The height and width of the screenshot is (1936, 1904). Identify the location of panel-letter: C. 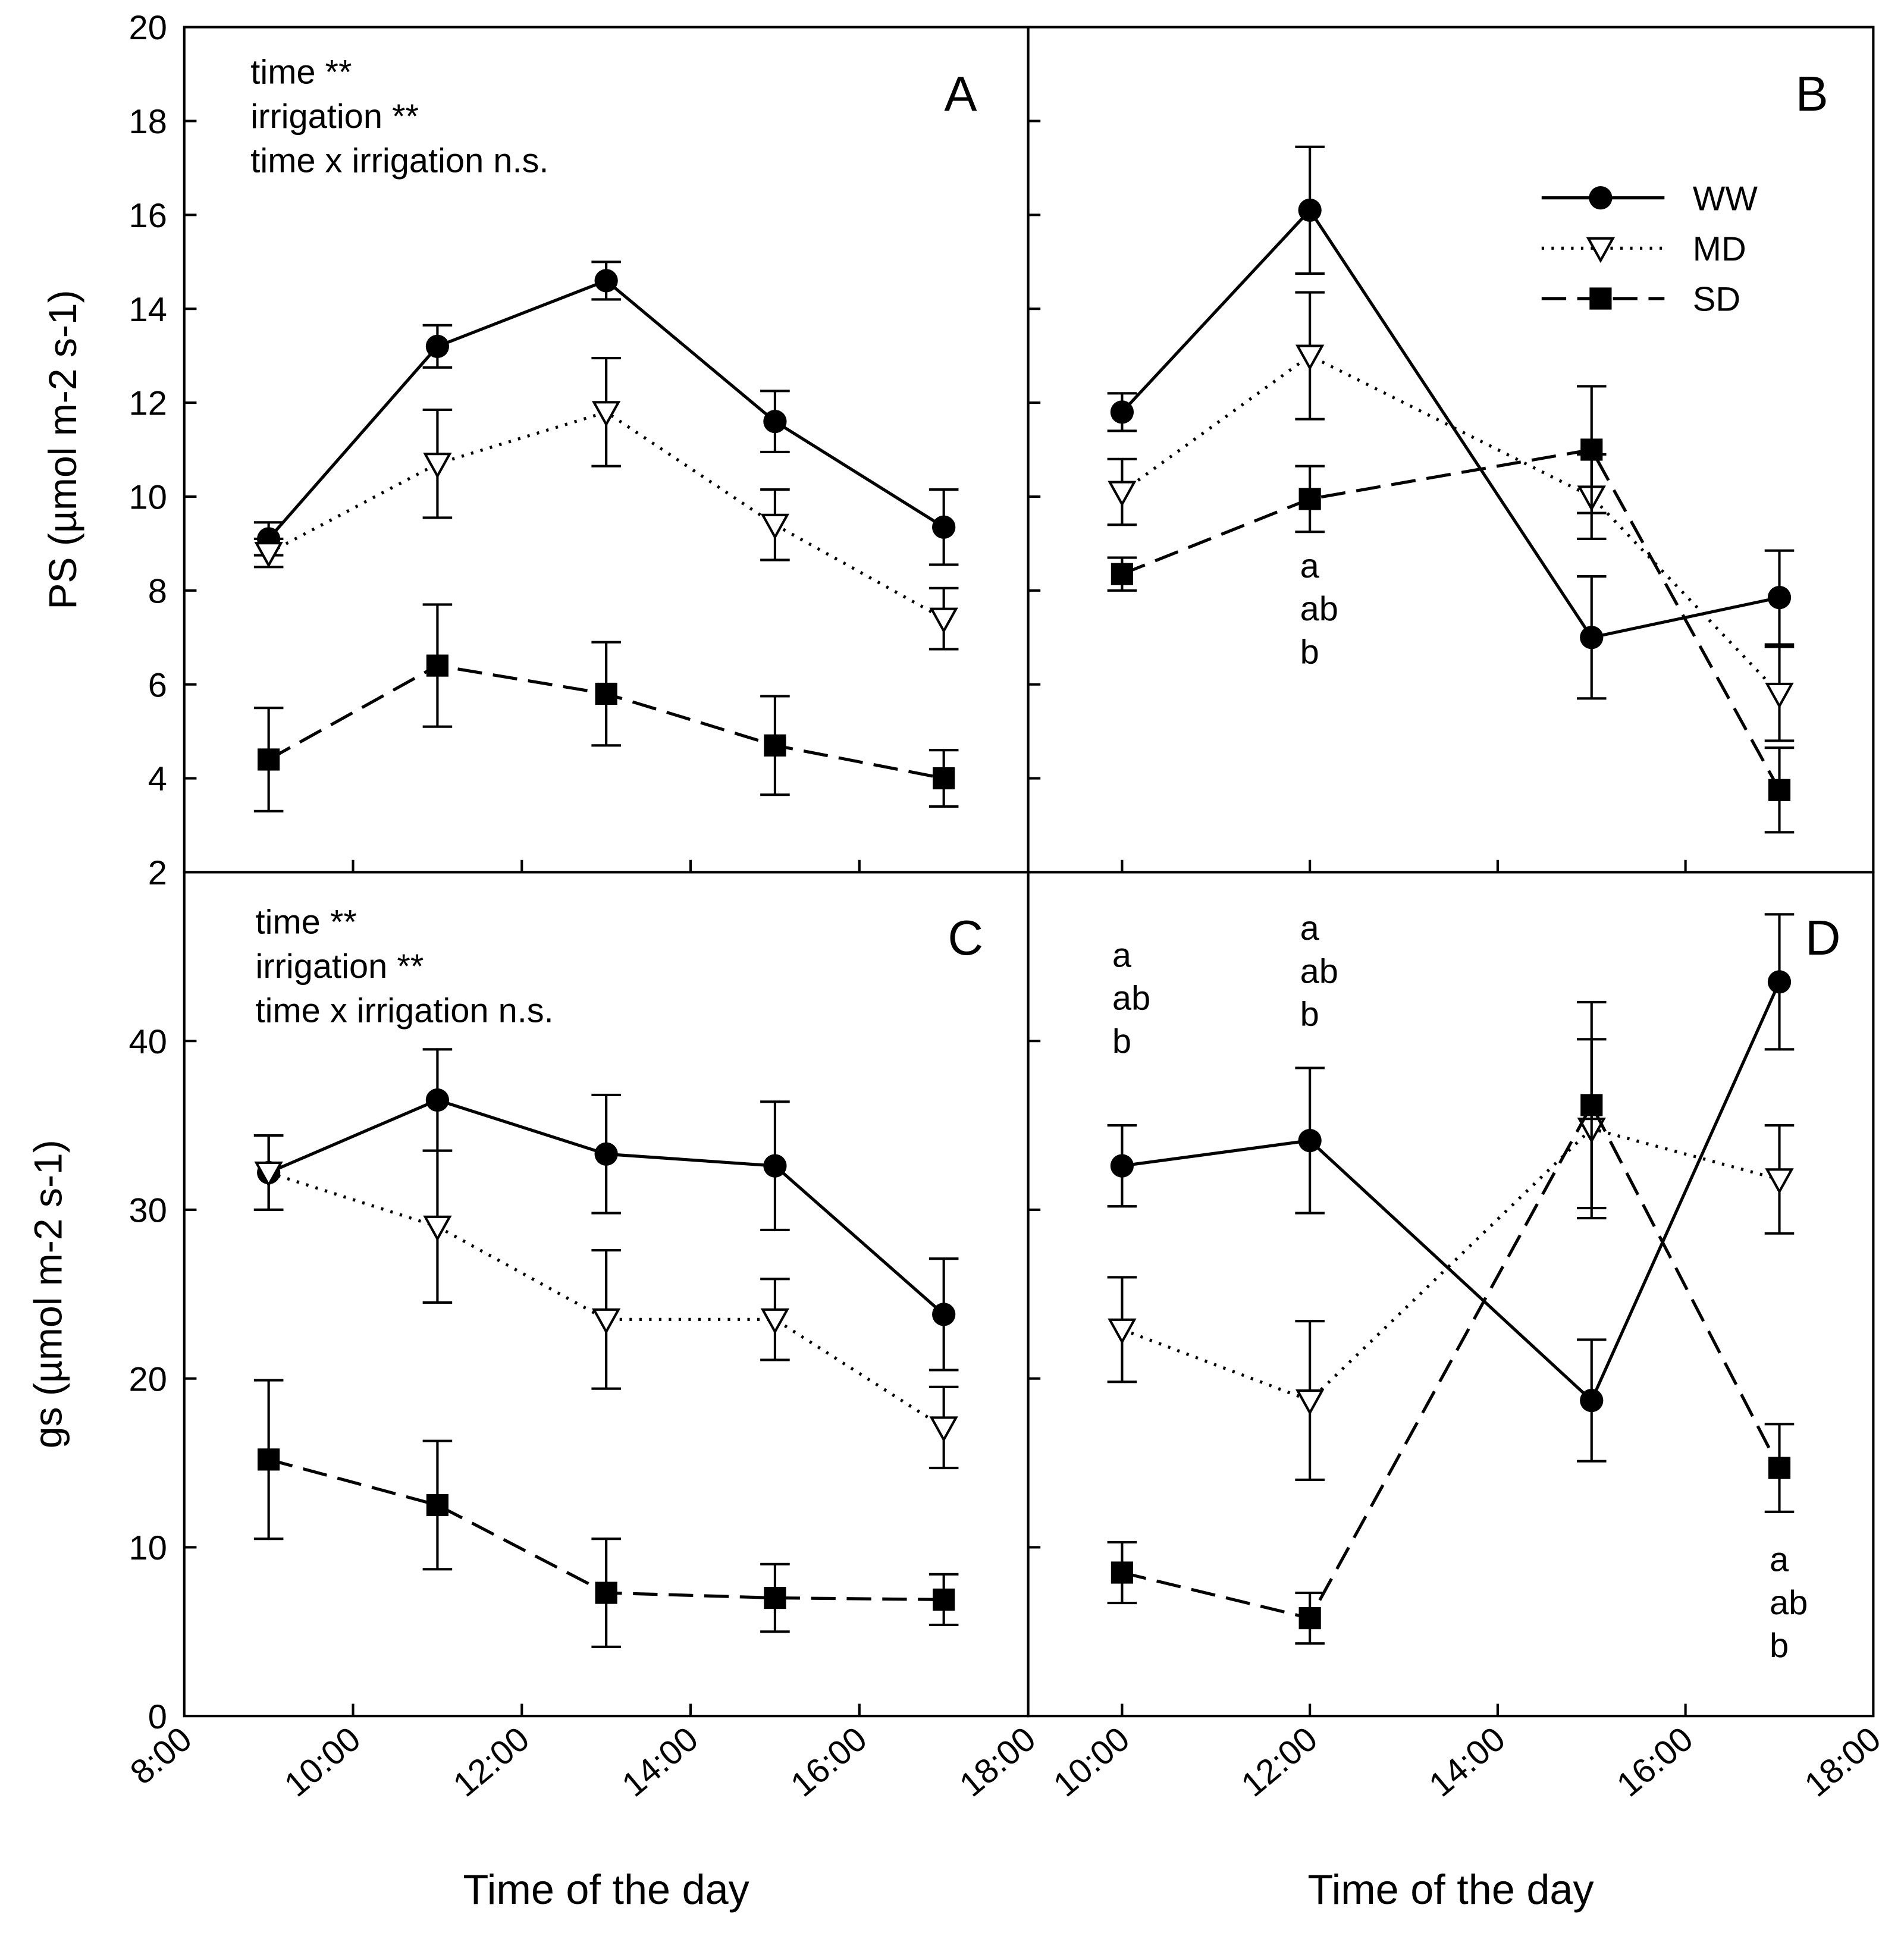
(965, 937).